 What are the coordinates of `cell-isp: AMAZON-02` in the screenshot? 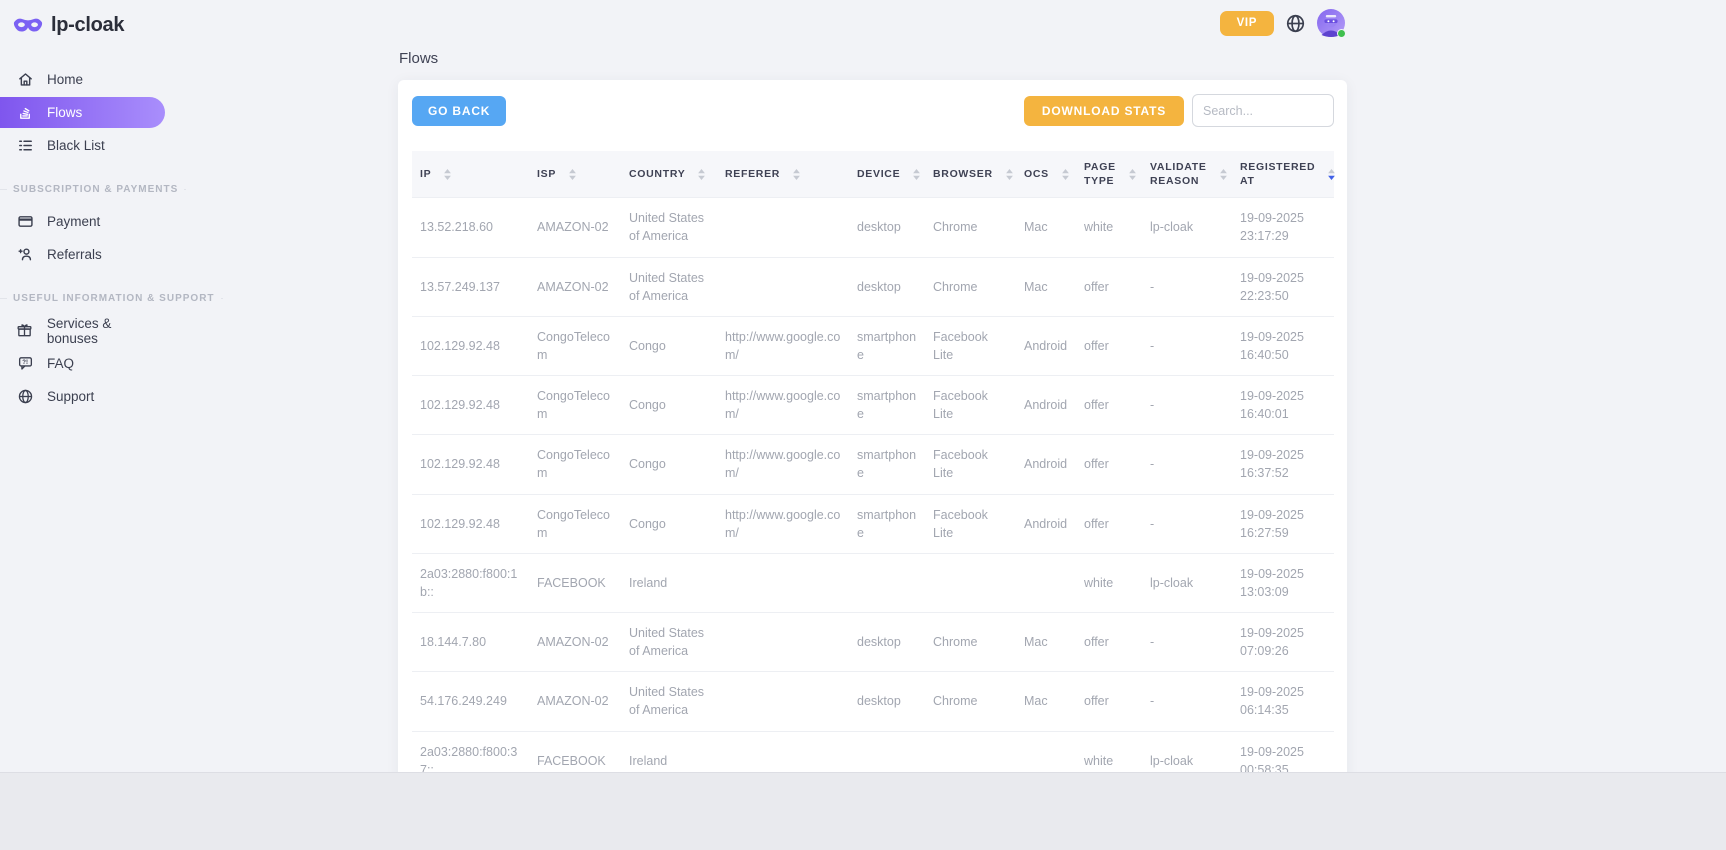 It's located at (573, 286).